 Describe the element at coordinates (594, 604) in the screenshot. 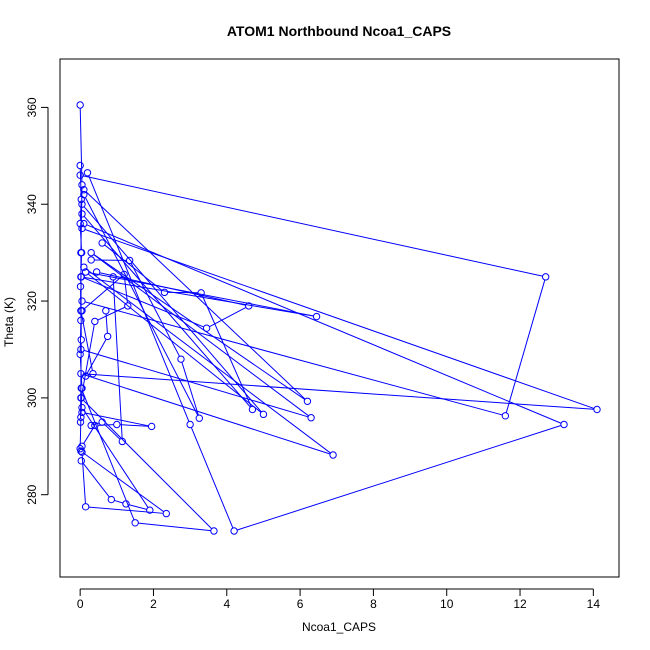

I see `x-tick-label: 14` at that location.